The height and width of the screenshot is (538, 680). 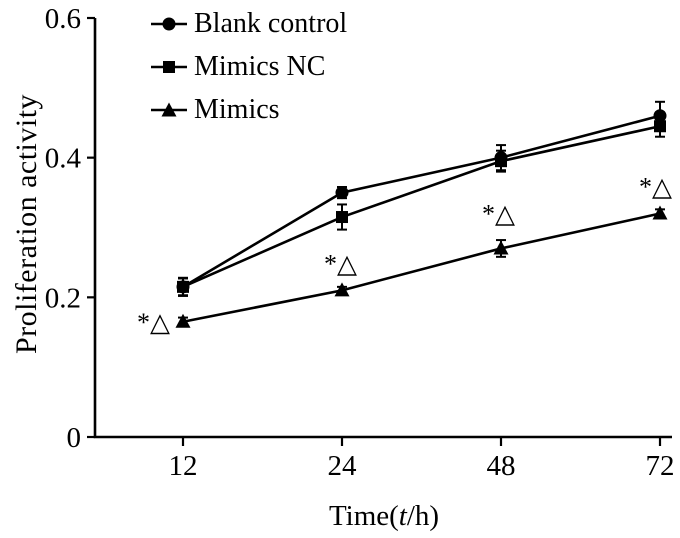 What do you see at coordinates (501, 466) in the screenshot?
I see `x-tick-label: 48` at bounding box center [501, 466].